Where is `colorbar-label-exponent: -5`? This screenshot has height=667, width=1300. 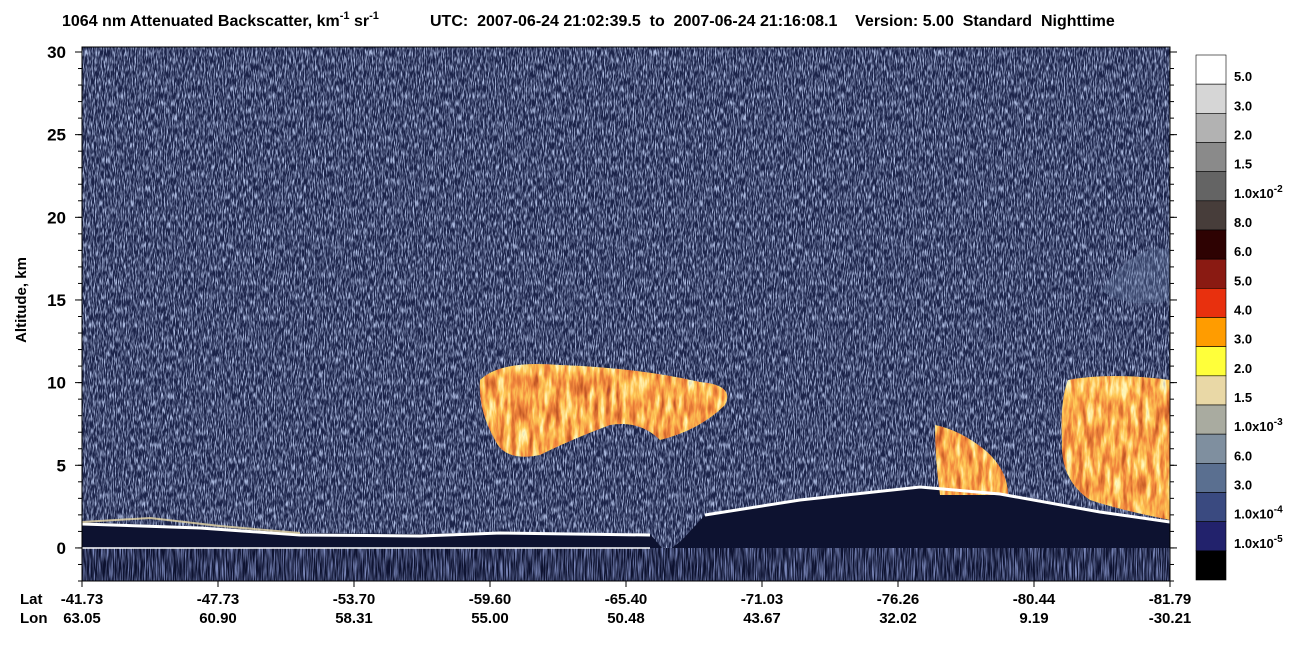
colorbar-label-exponent: -5 is located at coordinates (1278, 539).